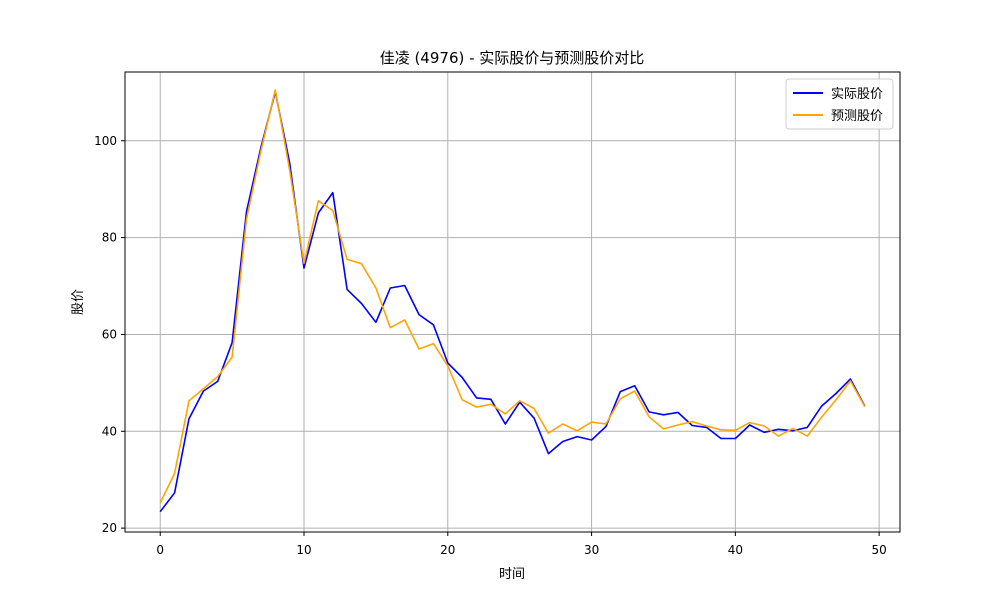 This screenshot has height=600, width=1000. Describe the element at coordinates (109, 431) in the screenshot. I see `y-tick-label: 40` at that location.